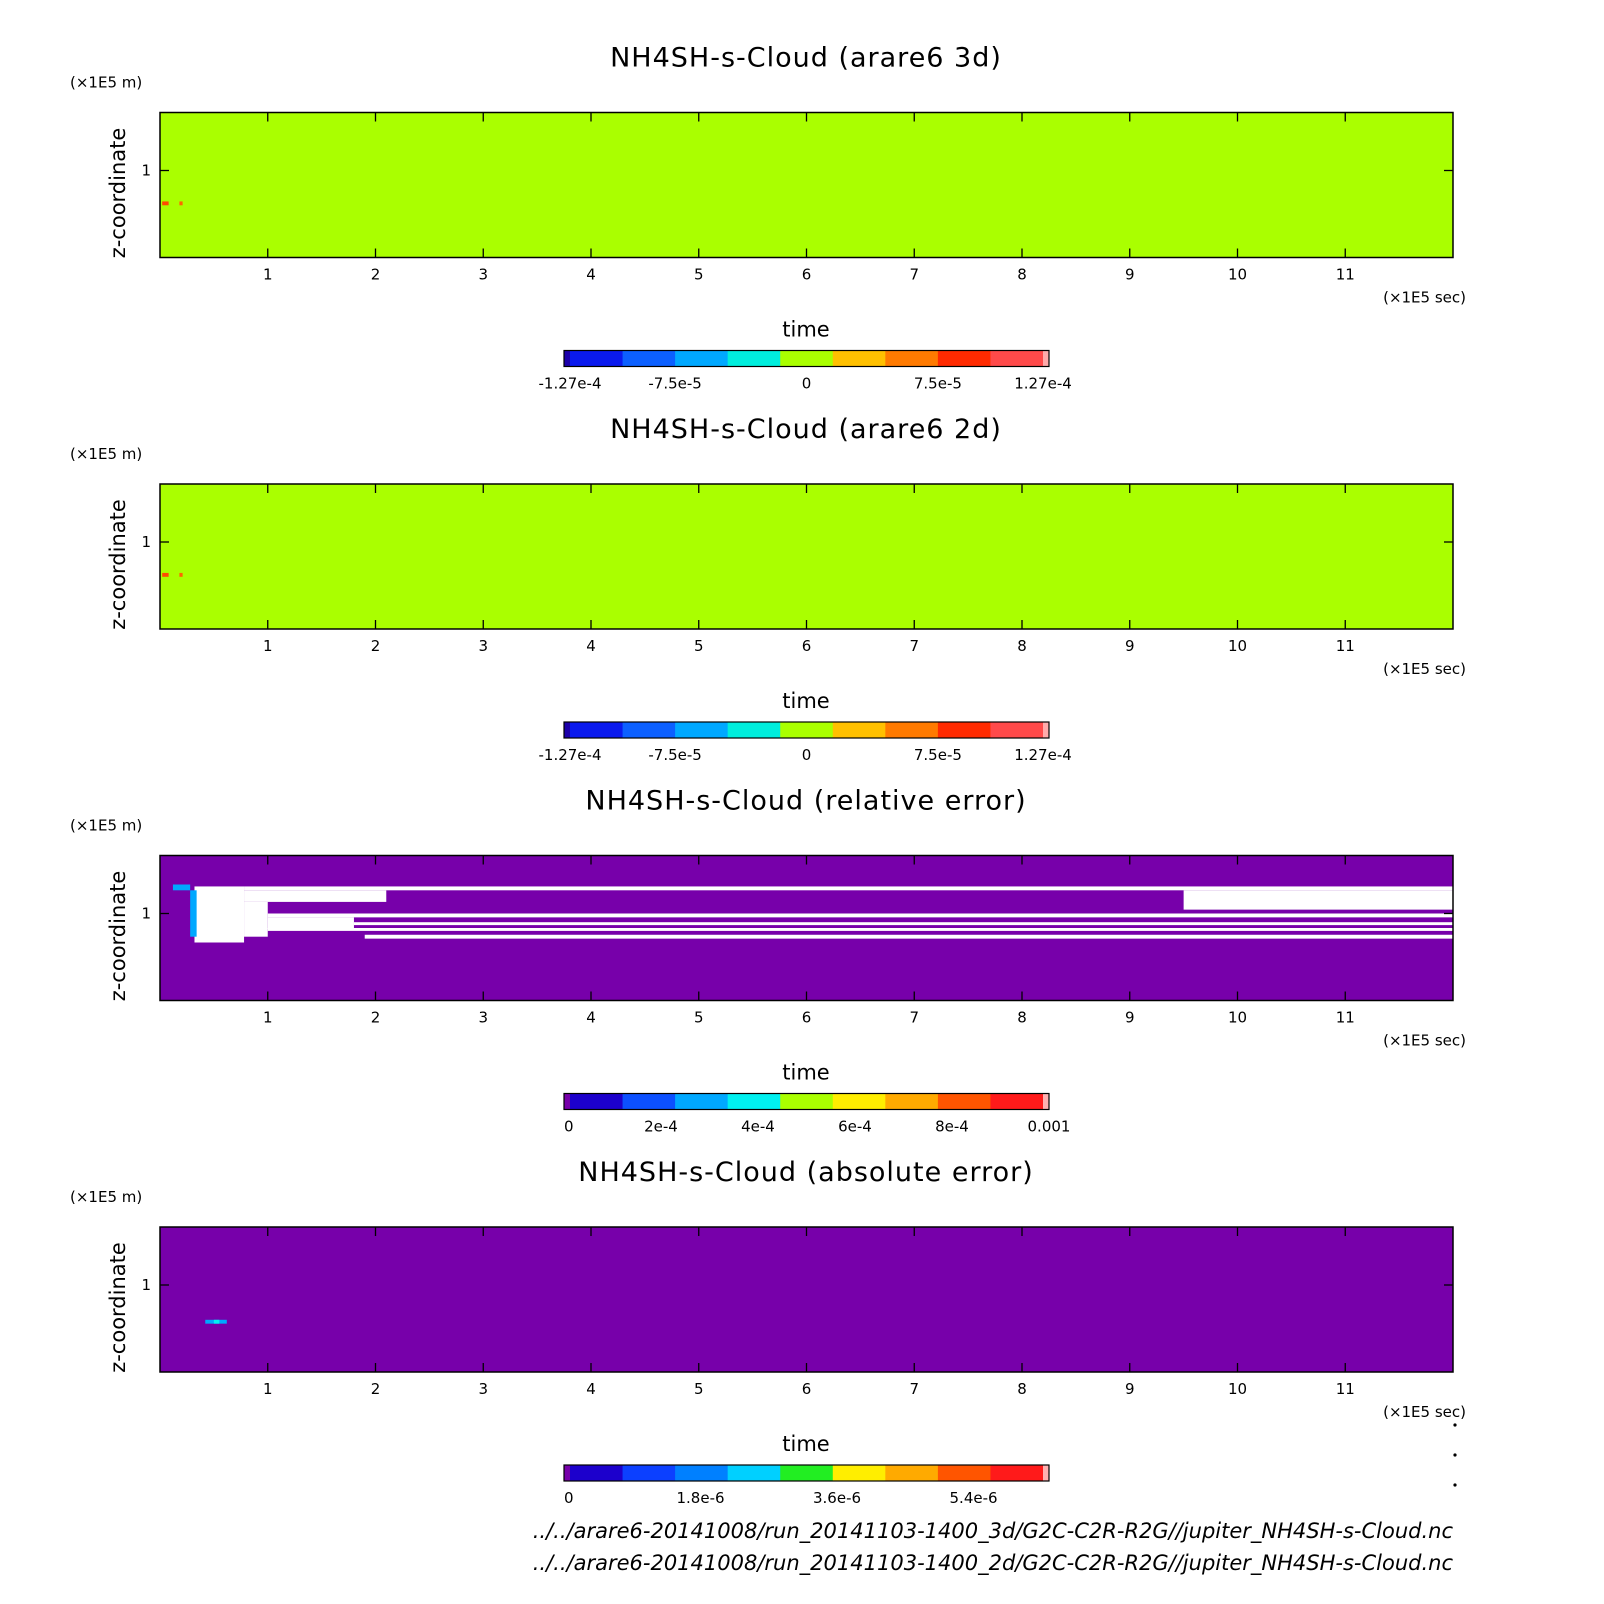  I want to click on colorbar-label: 2e-4, so click(661, 1127).